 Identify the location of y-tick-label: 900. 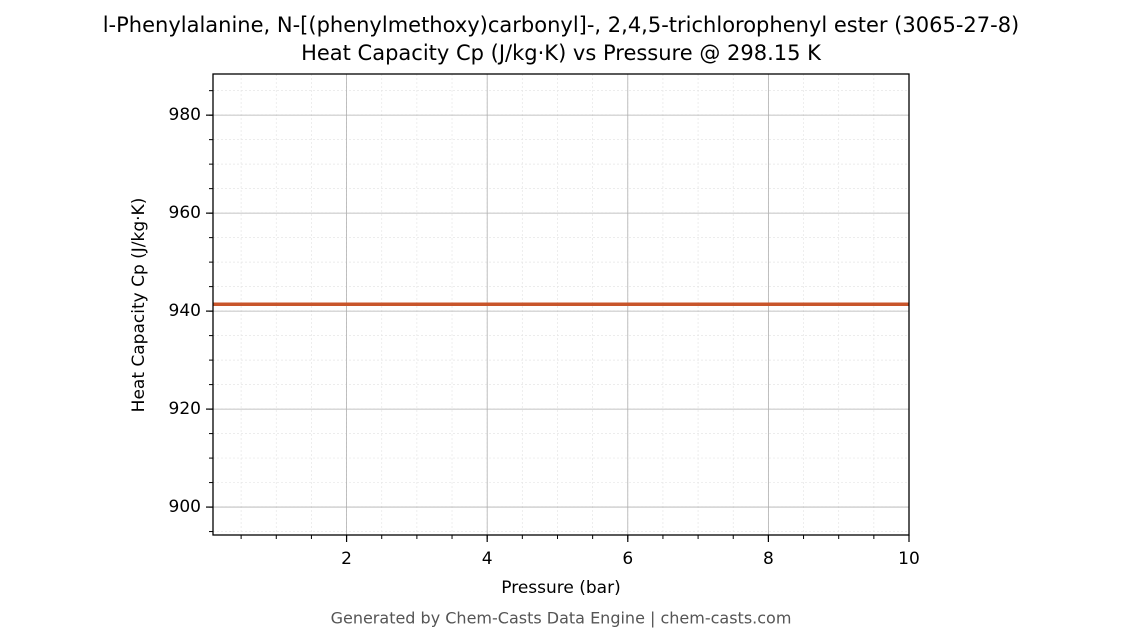
(185, 507).